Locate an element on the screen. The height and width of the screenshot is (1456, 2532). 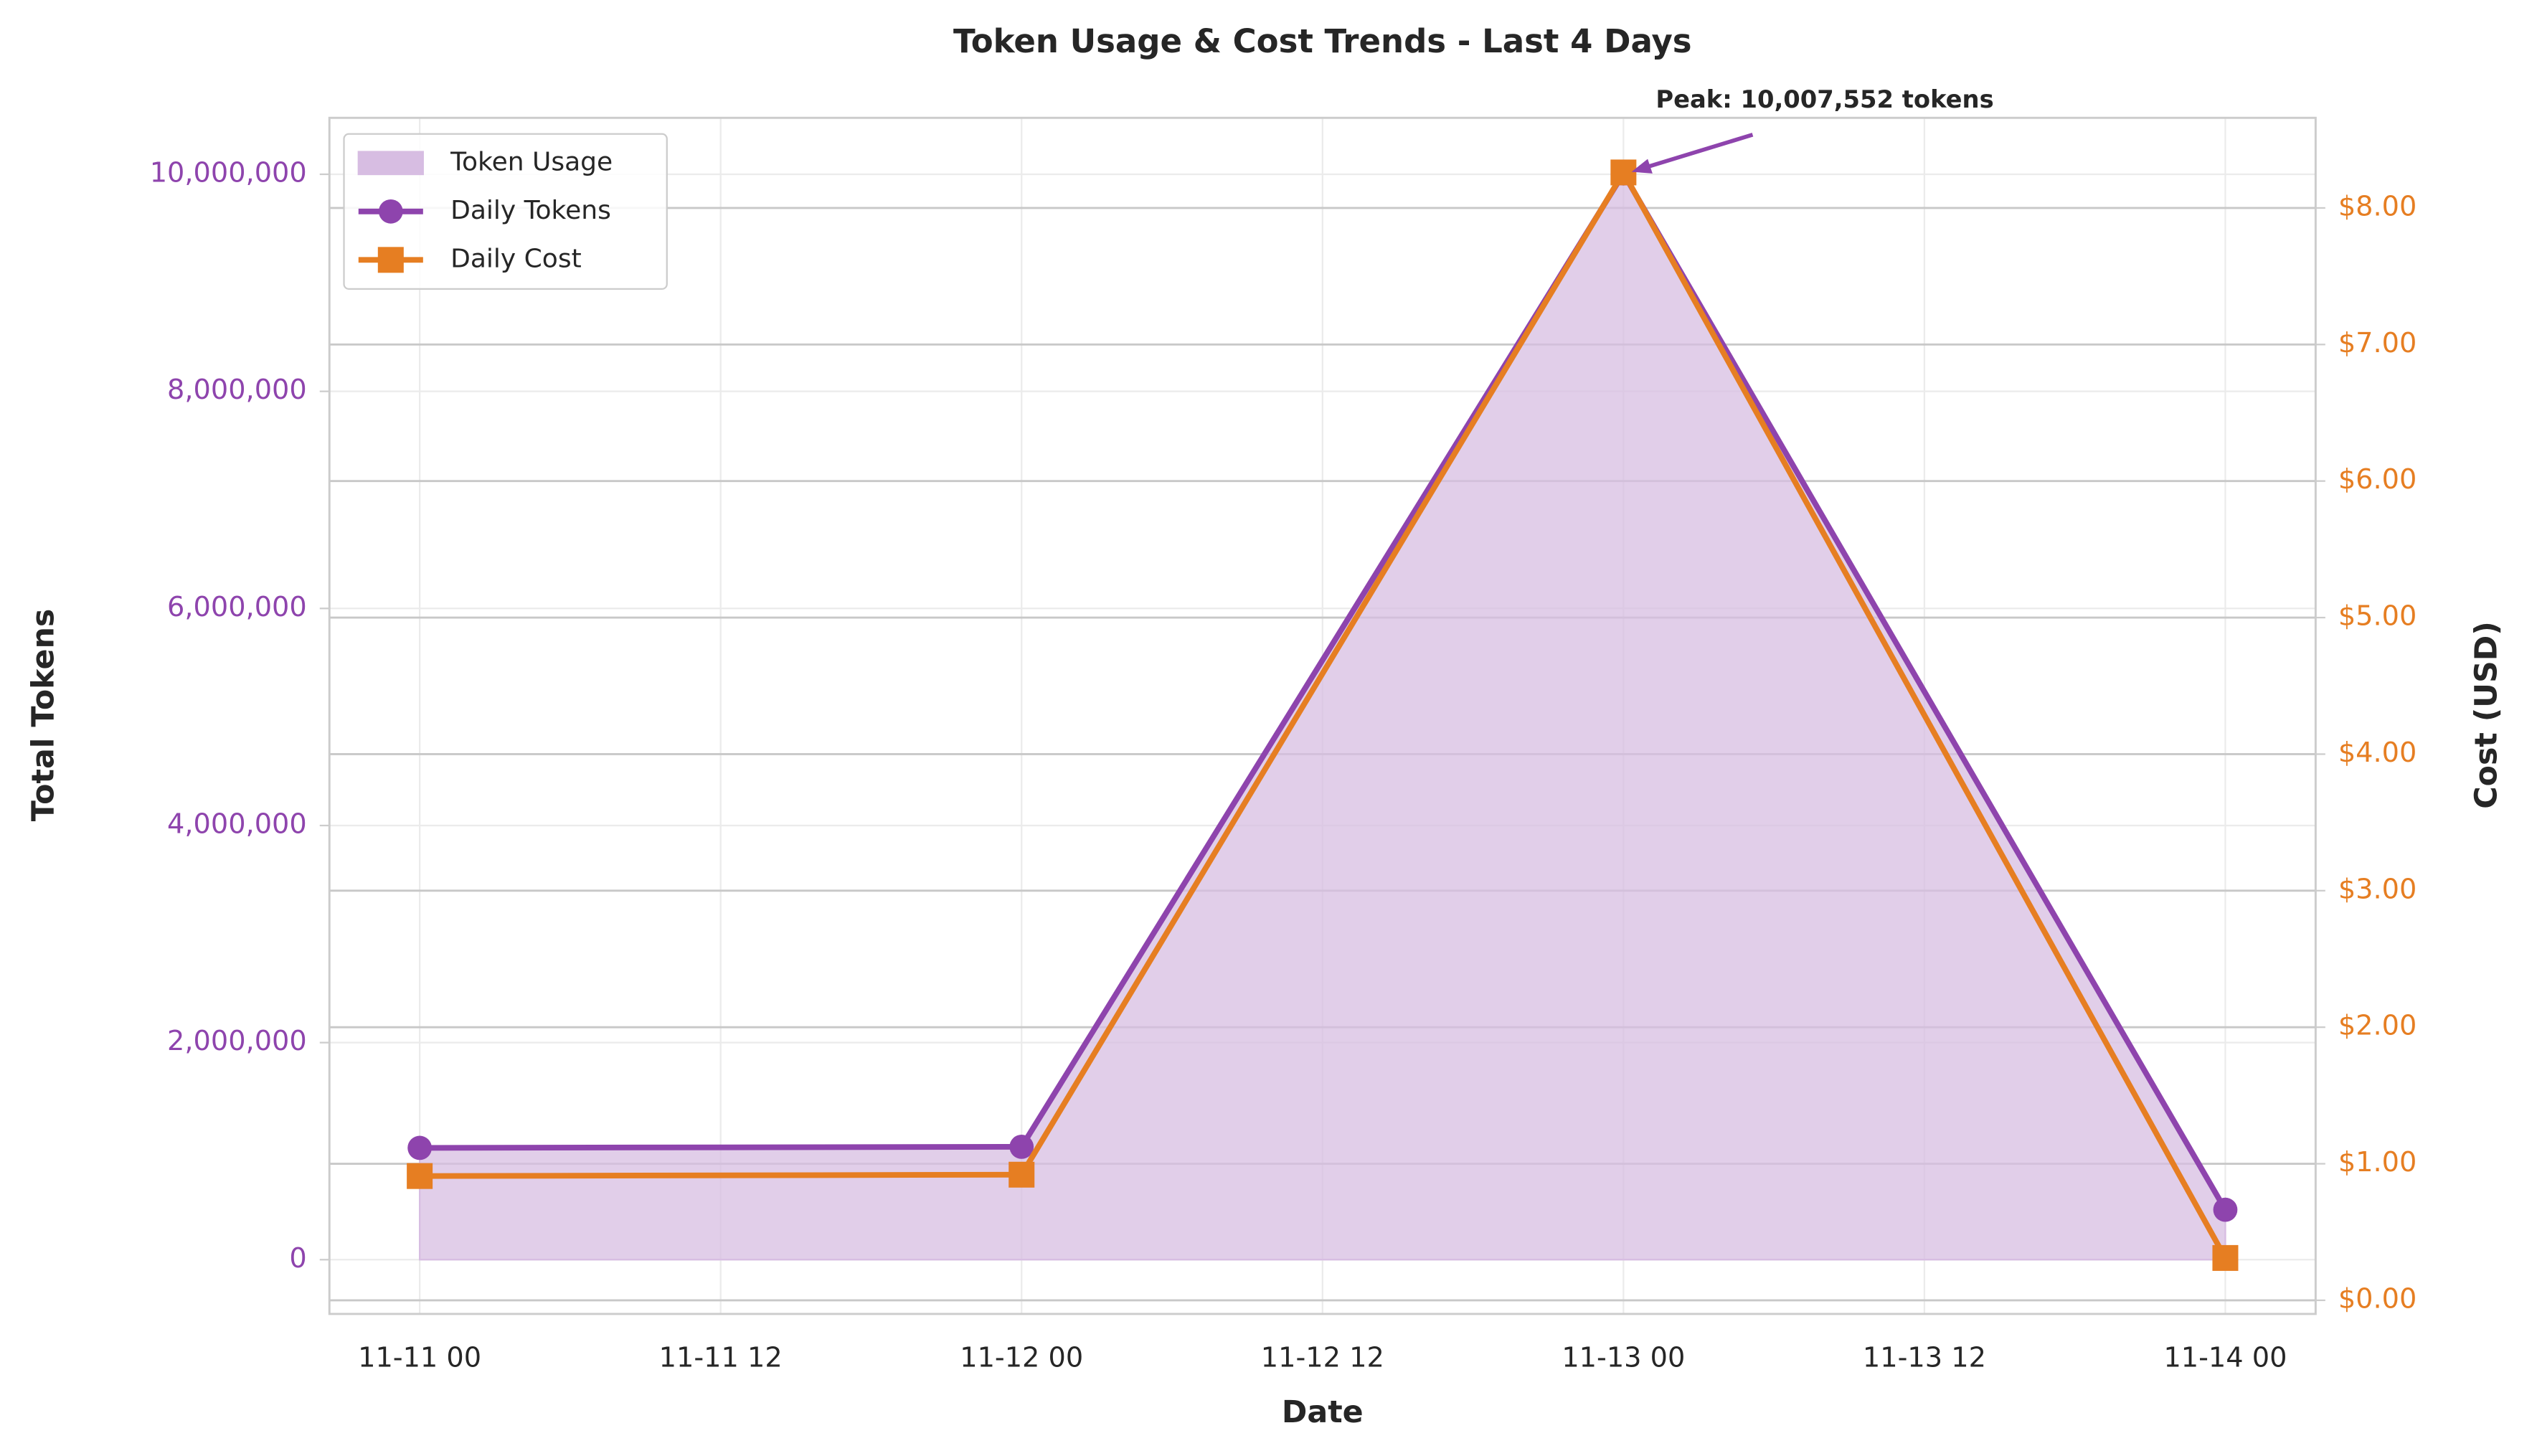
legend-label: Token Usage is located at coordinates (531, 161).